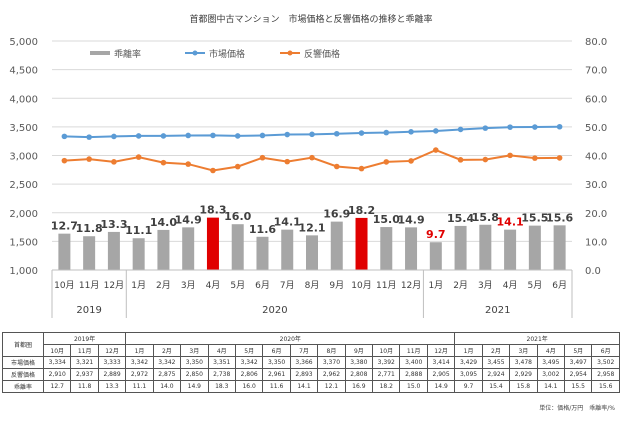 The height and width of the screenshot is (430, 623). Describe the element at coordinates (537, 338) in the screenshot. I see `table-year: 2021年` at that location.